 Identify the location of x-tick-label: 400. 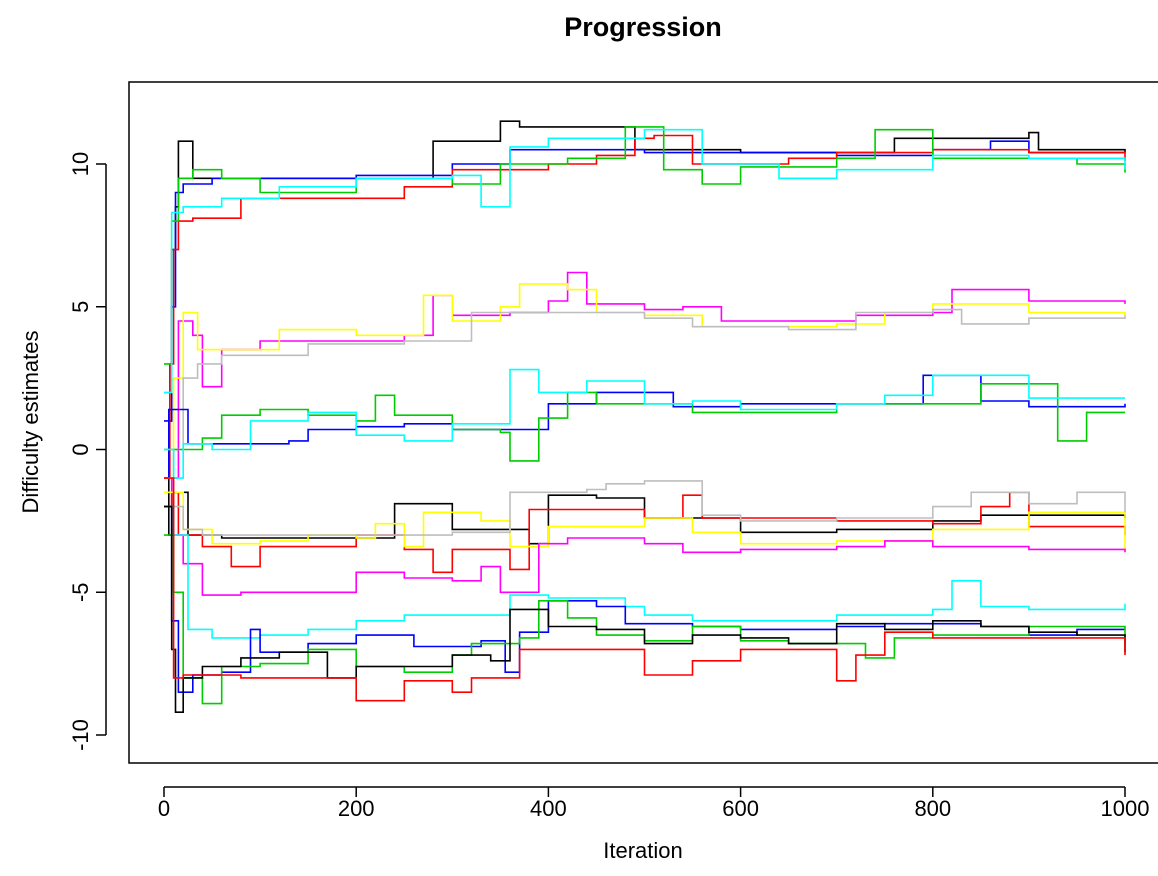
(548, 808).